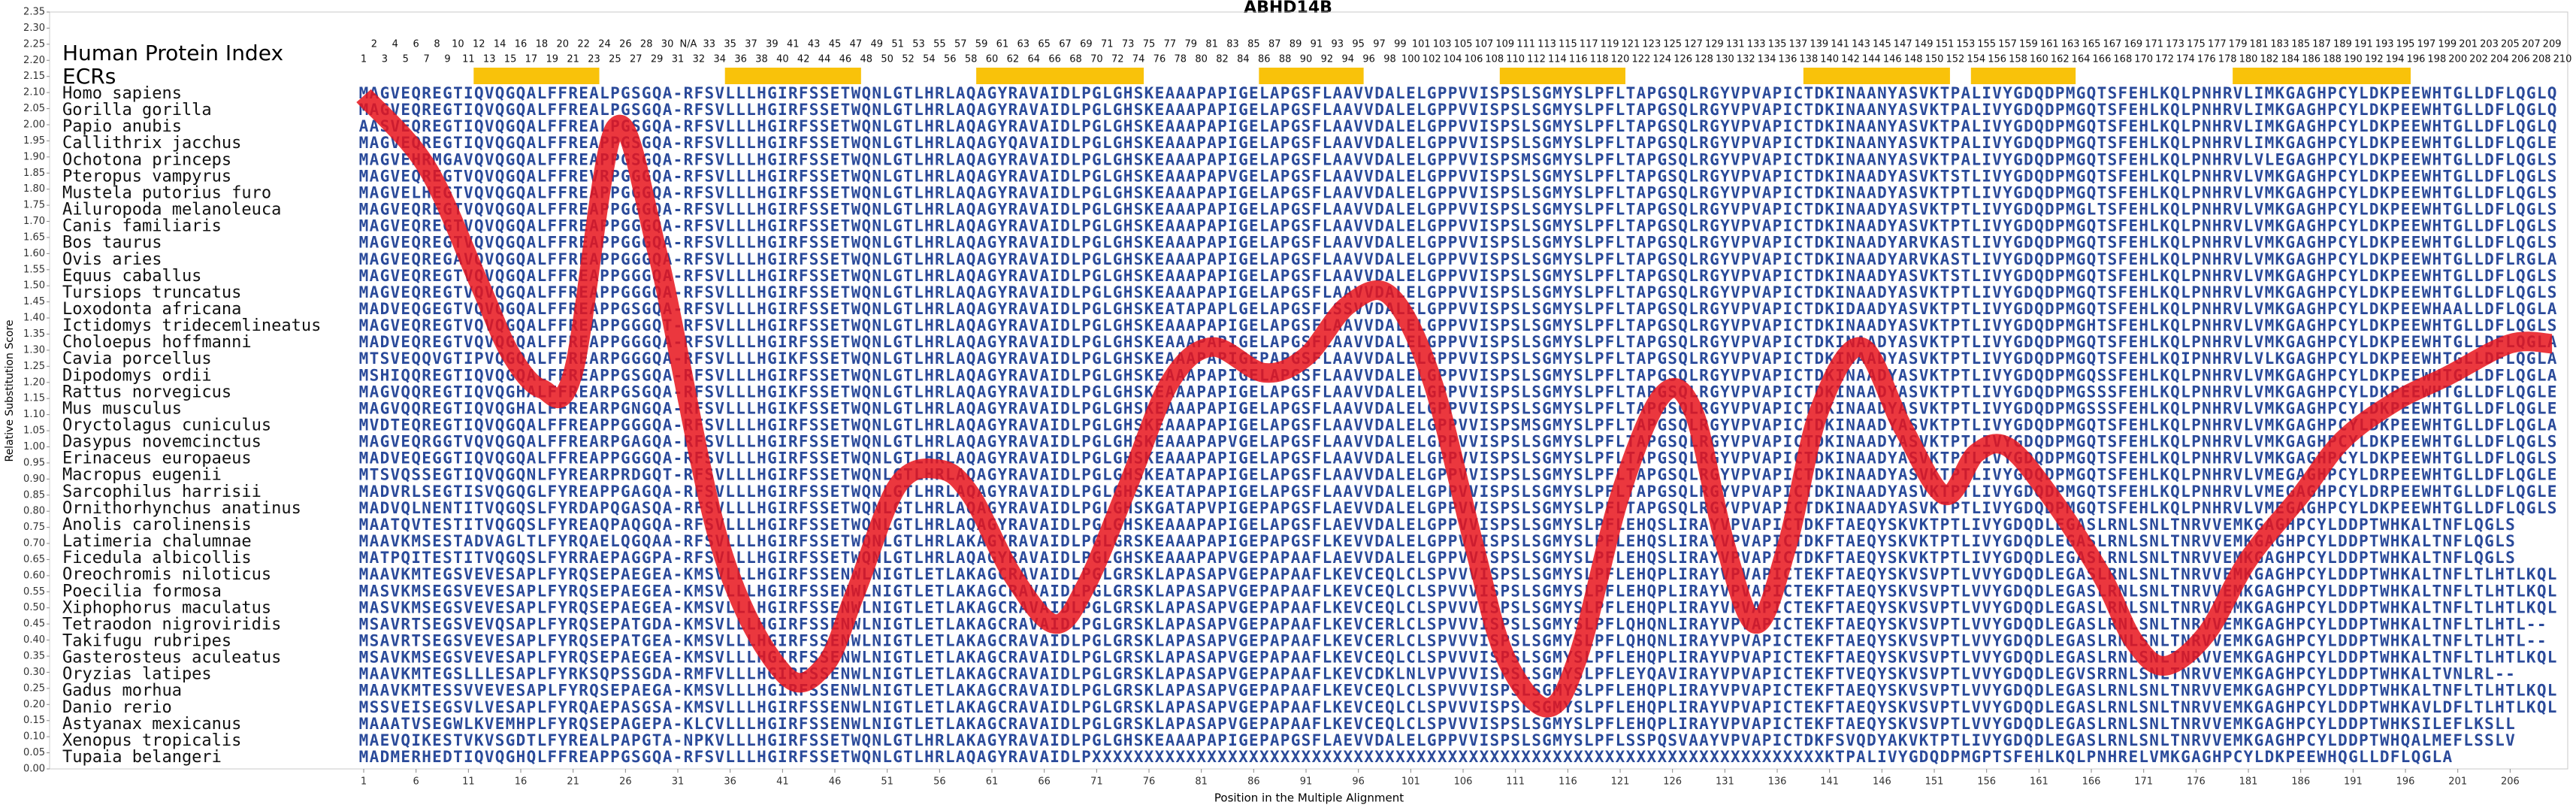  What do you see at coordinates (34, 156) in the screenshot?
I see `y-tick-label: 1.90` at bounding box center [34, 156].